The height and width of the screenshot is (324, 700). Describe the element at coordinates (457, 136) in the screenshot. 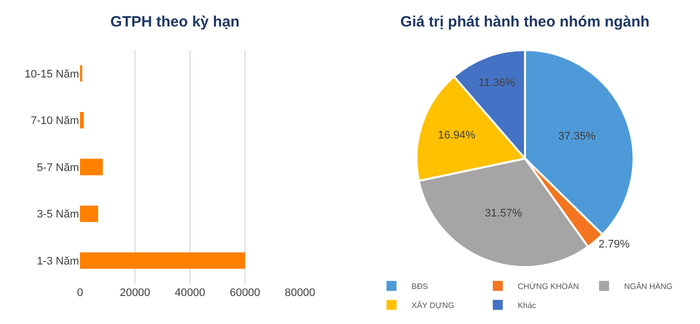

I see `data-label: 16.94%` at that location.